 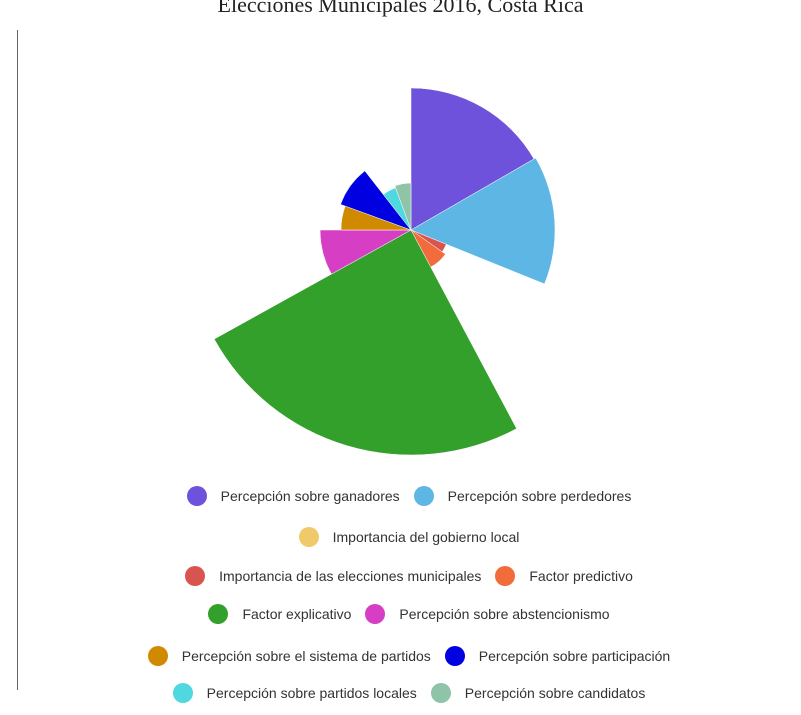 I want to click on legend-item: Importancia del gobierno local, so click(x=409, y=537).